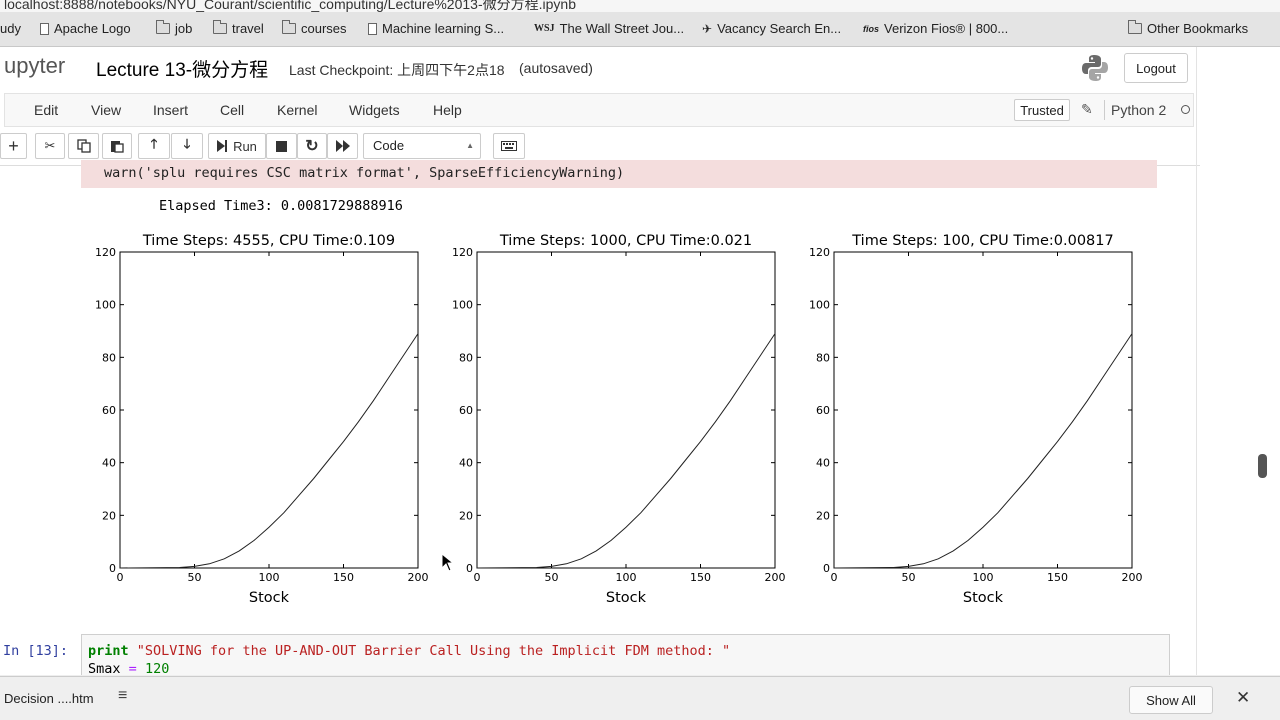 Image resolution: width=1280 pixels, height=720 pixels. Describe the element at coordinates (625, 241) in the screenshot. I see `chart-title: Time Steps: 1000, CPU Time:0.021` at that location.